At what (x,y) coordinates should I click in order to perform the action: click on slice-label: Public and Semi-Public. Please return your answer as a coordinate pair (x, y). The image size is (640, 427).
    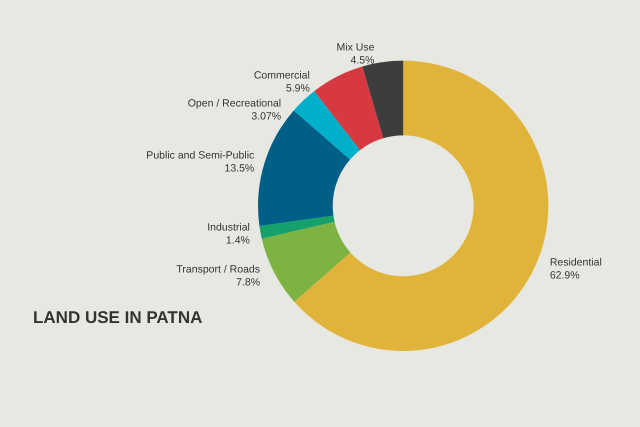
    Looking at the image, I should click on (200, 156).